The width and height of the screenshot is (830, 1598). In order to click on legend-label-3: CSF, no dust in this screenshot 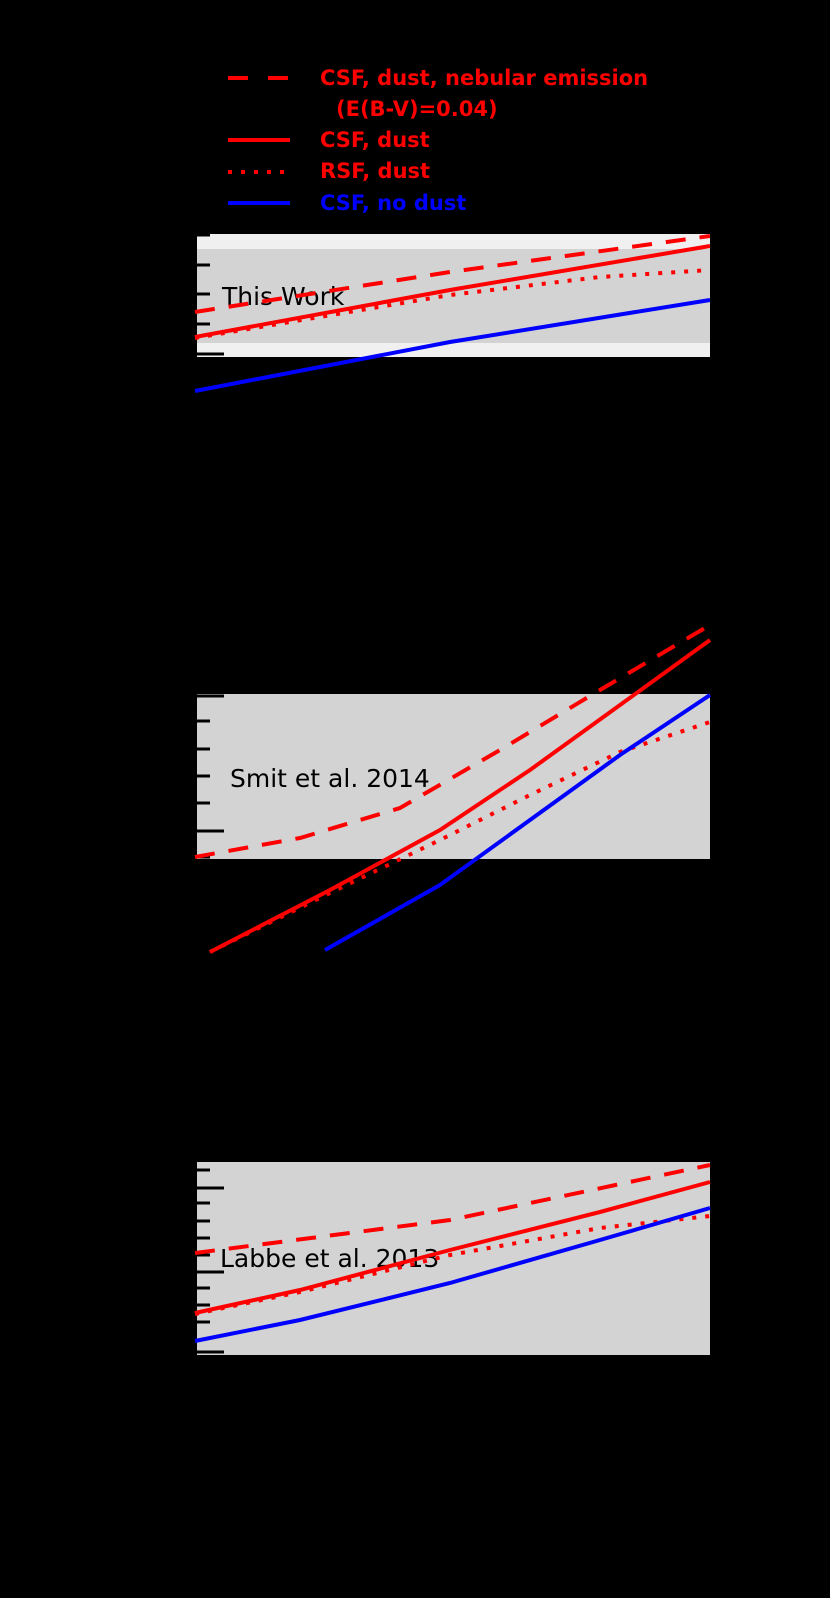, I will do `click(393, 203)`.